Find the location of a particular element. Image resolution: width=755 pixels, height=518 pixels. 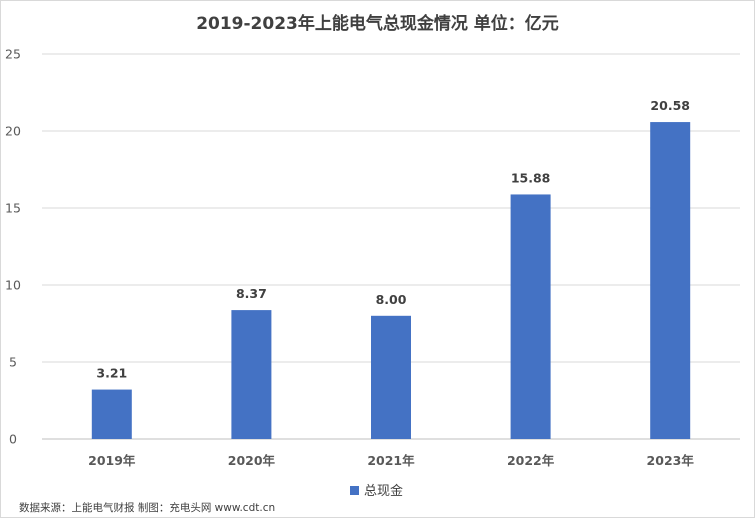

x-tick-label: 2023年 is located at coordinates (671, 460).